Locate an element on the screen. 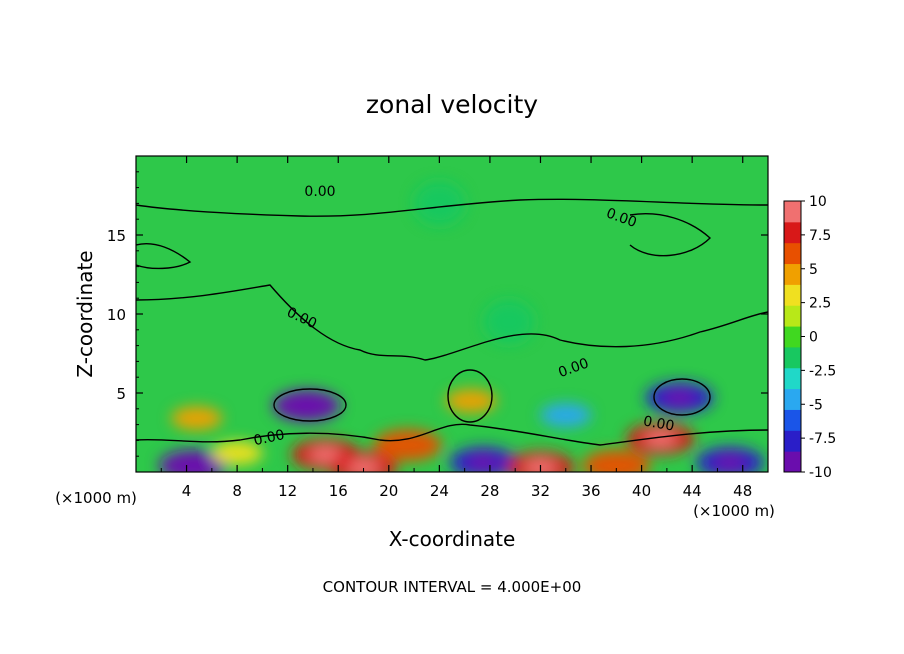  colorbar-label: -10 is located at coordinates (820, 473).